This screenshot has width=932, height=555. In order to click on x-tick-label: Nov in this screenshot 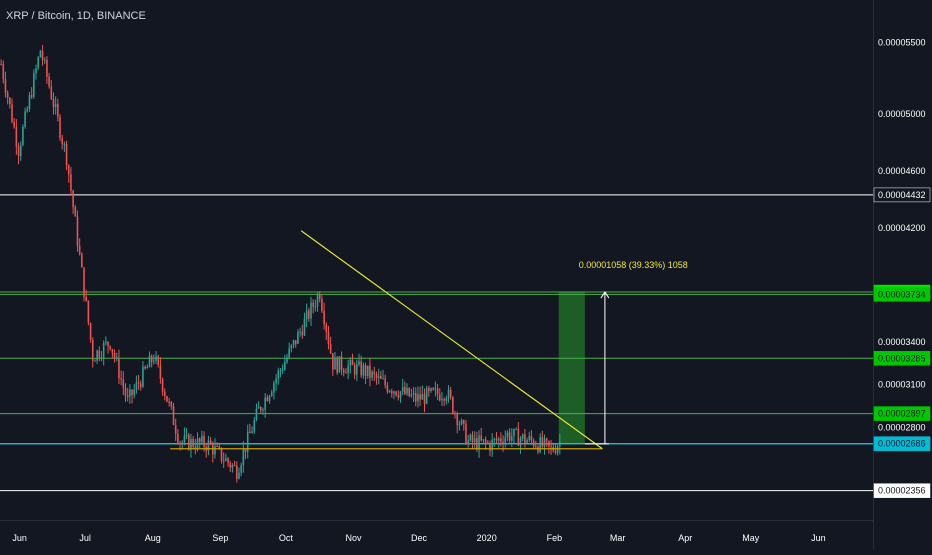, I will do `click(354, 538)`.